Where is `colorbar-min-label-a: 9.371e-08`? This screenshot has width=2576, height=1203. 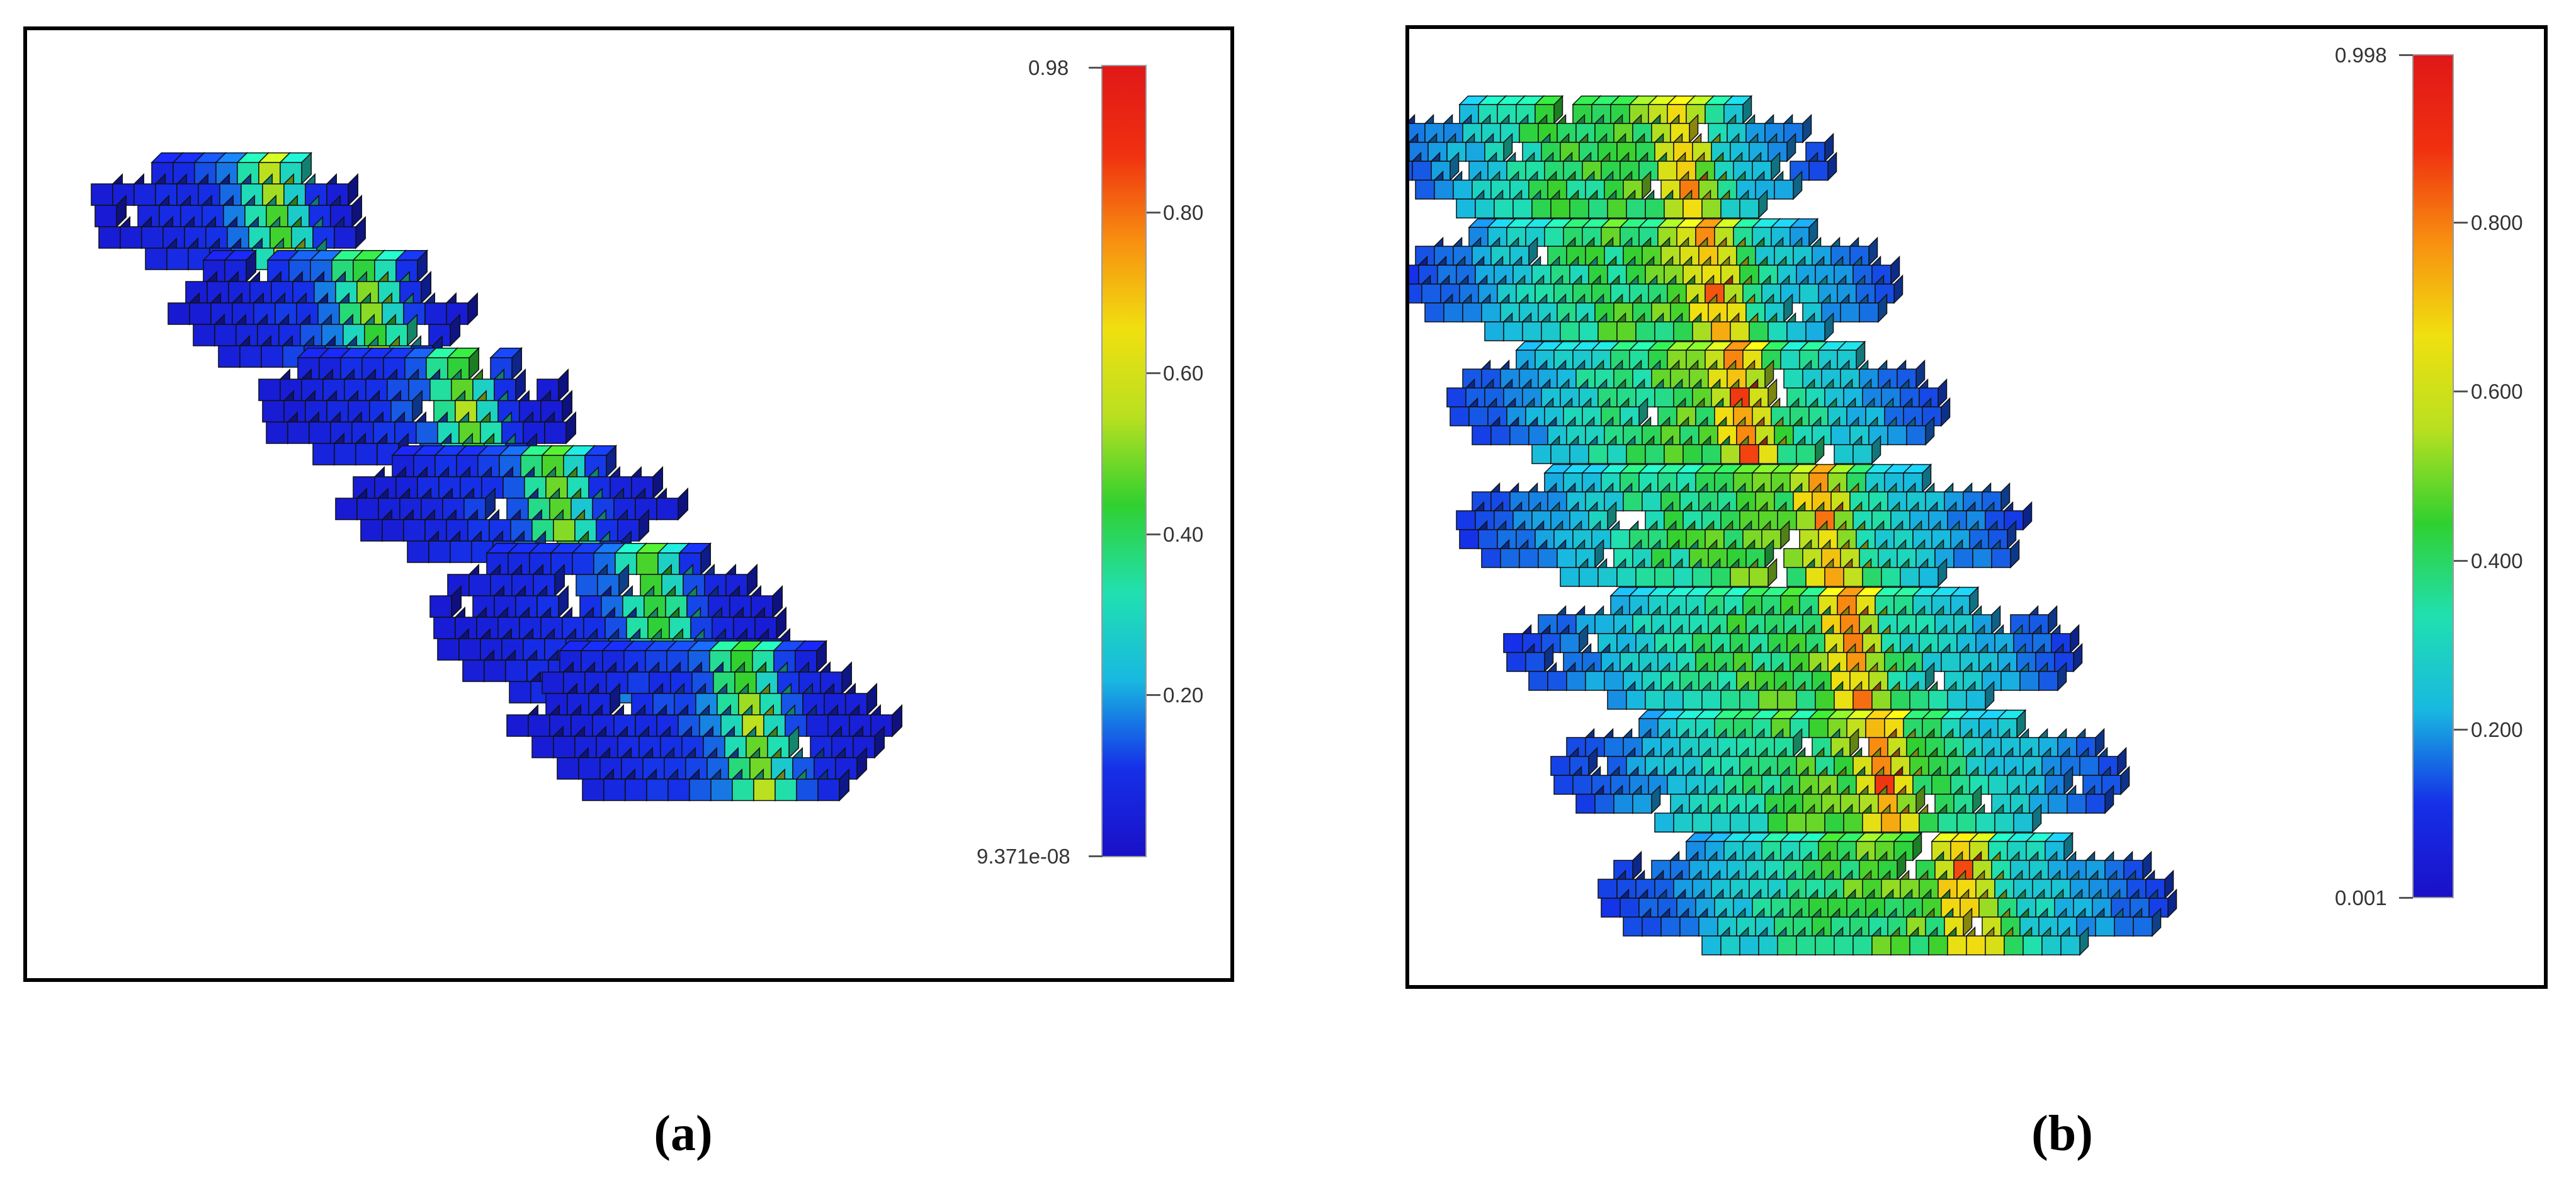 colorbar-min-label-a: 9.371e-08 is located at coordinates (1023, 857).